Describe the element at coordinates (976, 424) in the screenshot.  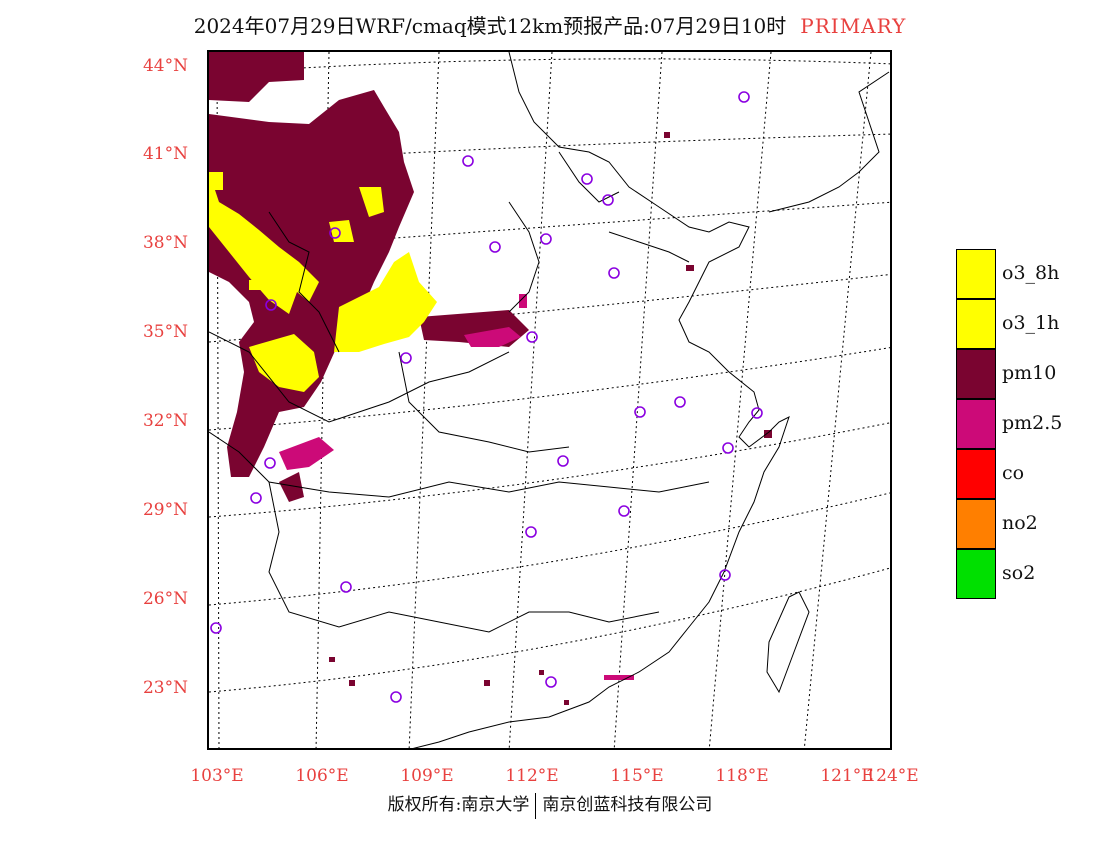
I see `legend-swatch-pm25` at that location.